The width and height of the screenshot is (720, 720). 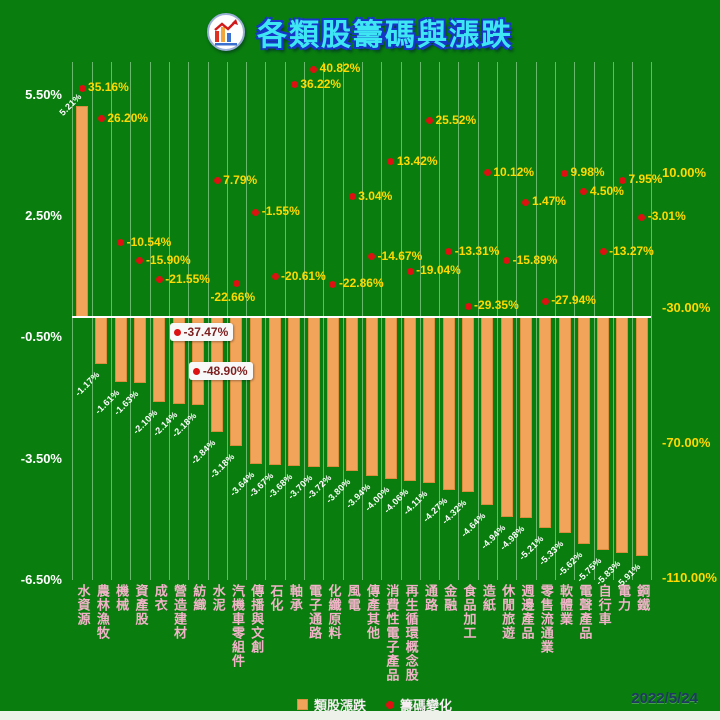 I want to click on chip-value-label: -19.04%, so click(x=438, y=270).